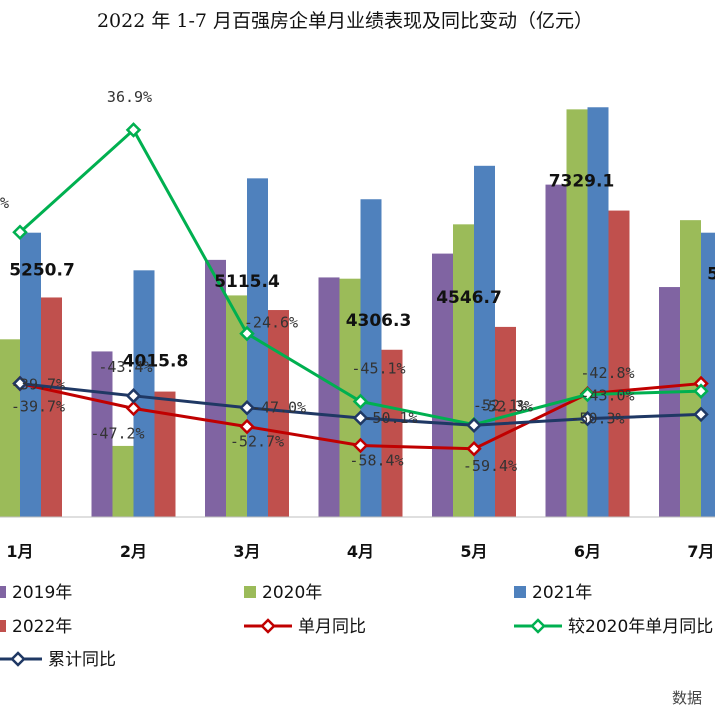 The image size is (715, 715). What do you see at coordinates (247, 407) in the screenshot?
I see `marker-累计同比-3月` at bounding box center [247, 407].